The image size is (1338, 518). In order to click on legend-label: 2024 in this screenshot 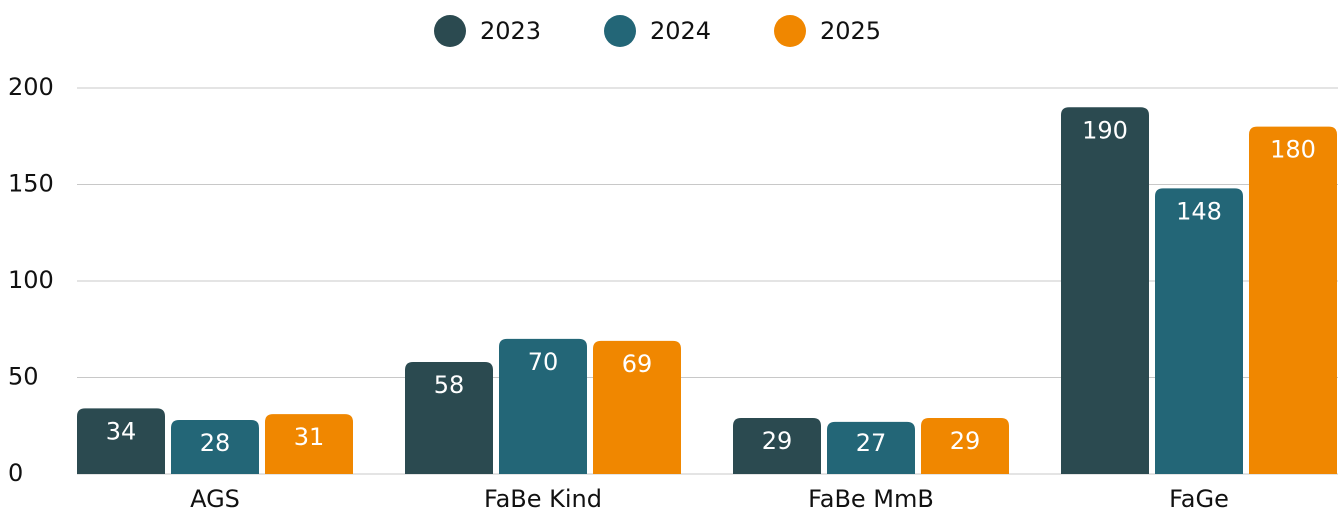, I will do `click(680, 31)`.